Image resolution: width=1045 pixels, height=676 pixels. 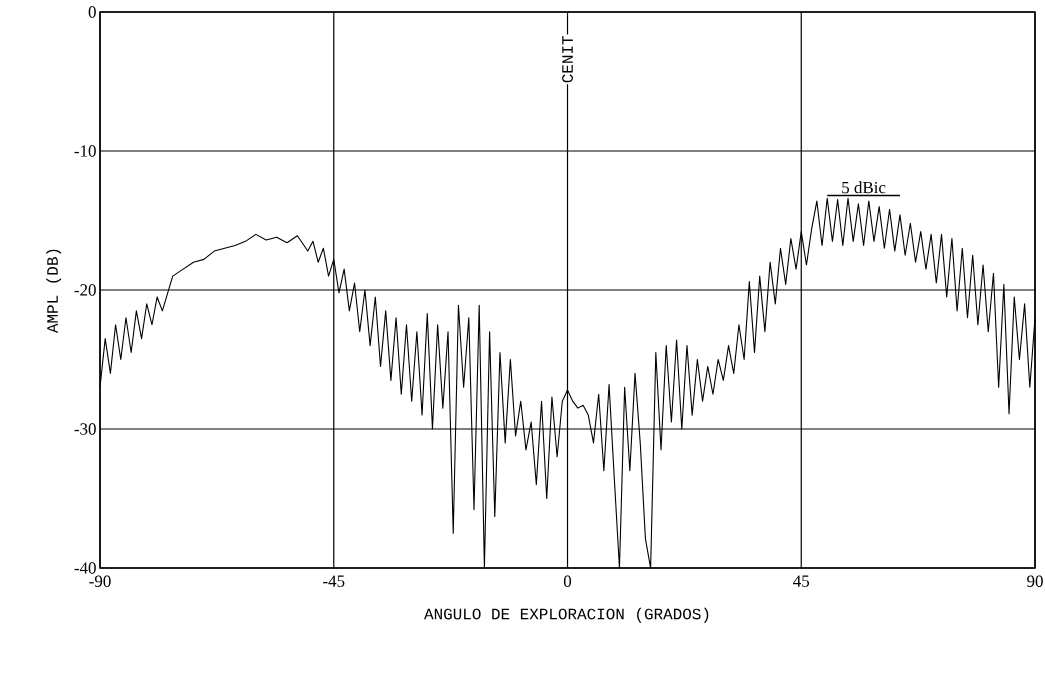 What do you see at coordinates (85, 290) in the screenshot?
I see `y-tick-label: -20` at bounding box center [85, 290].